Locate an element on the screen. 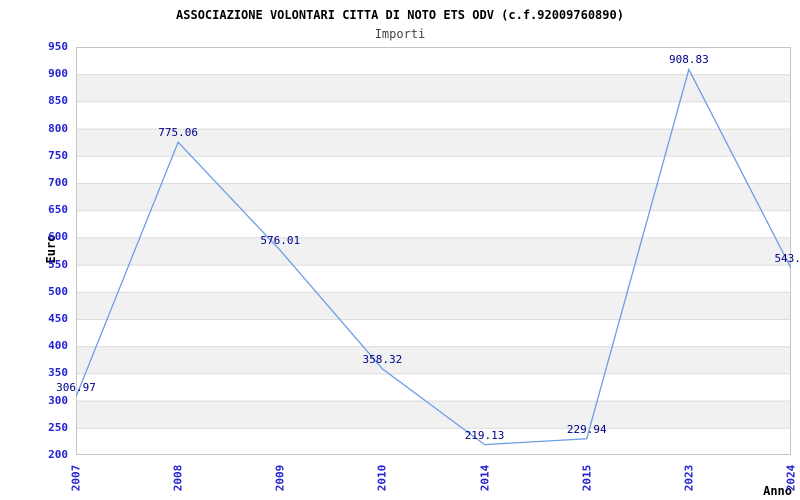 The image size is (800, 500). y-tick-label: 950 is located at coordinates (58, 46).